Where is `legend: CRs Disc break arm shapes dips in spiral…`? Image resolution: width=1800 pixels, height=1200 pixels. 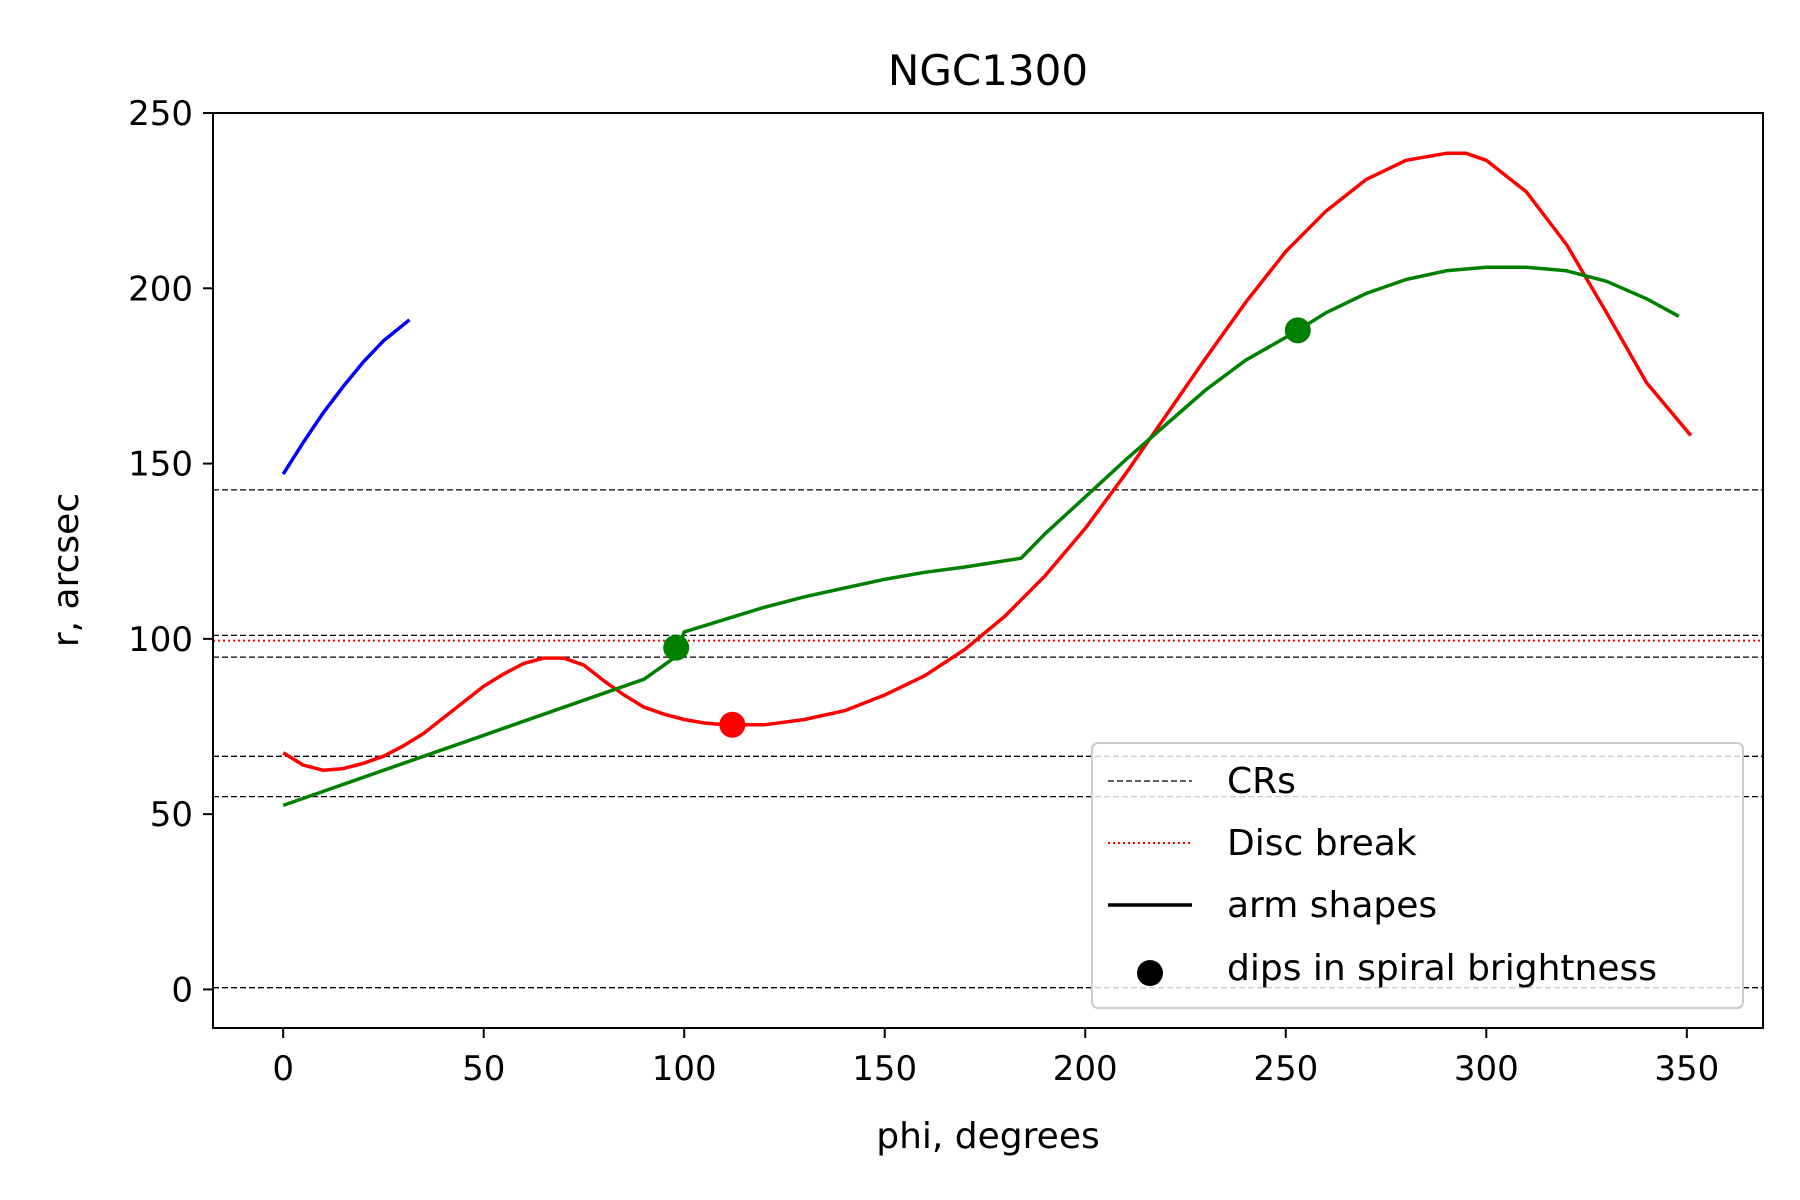
legend: CRs Disc break arm shapes dips in spiral… is located at coordinates (1417, 875).